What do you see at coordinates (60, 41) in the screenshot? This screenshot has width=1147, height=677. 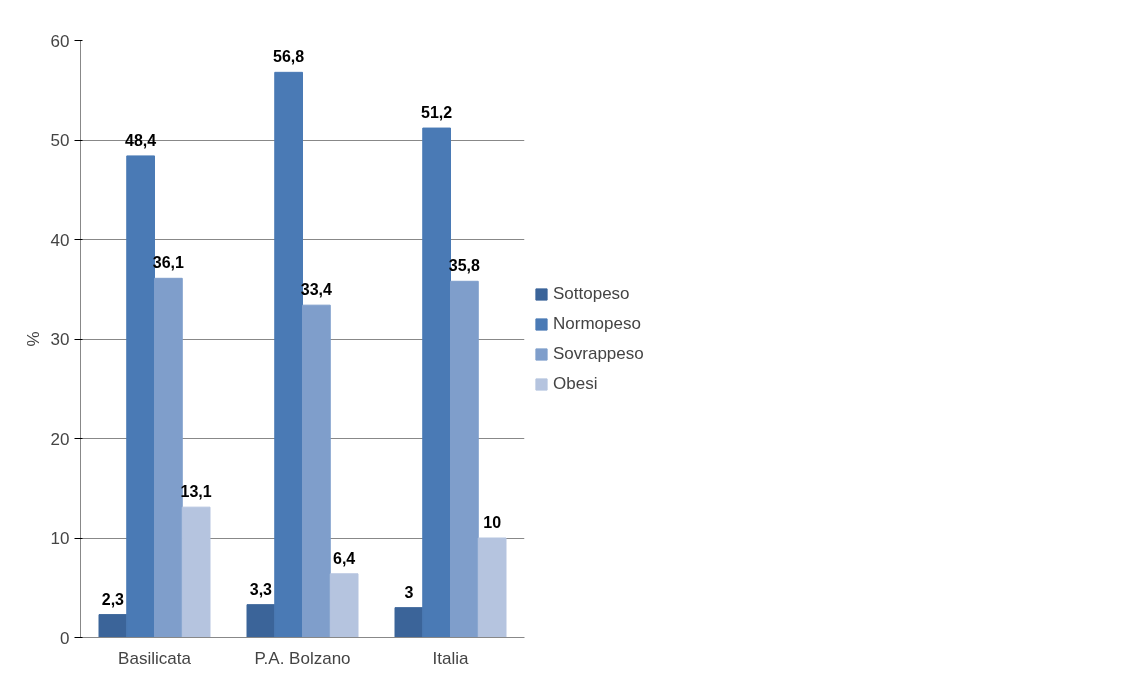 I see `y-tick-label: 60` at bounding box center [60, 41].